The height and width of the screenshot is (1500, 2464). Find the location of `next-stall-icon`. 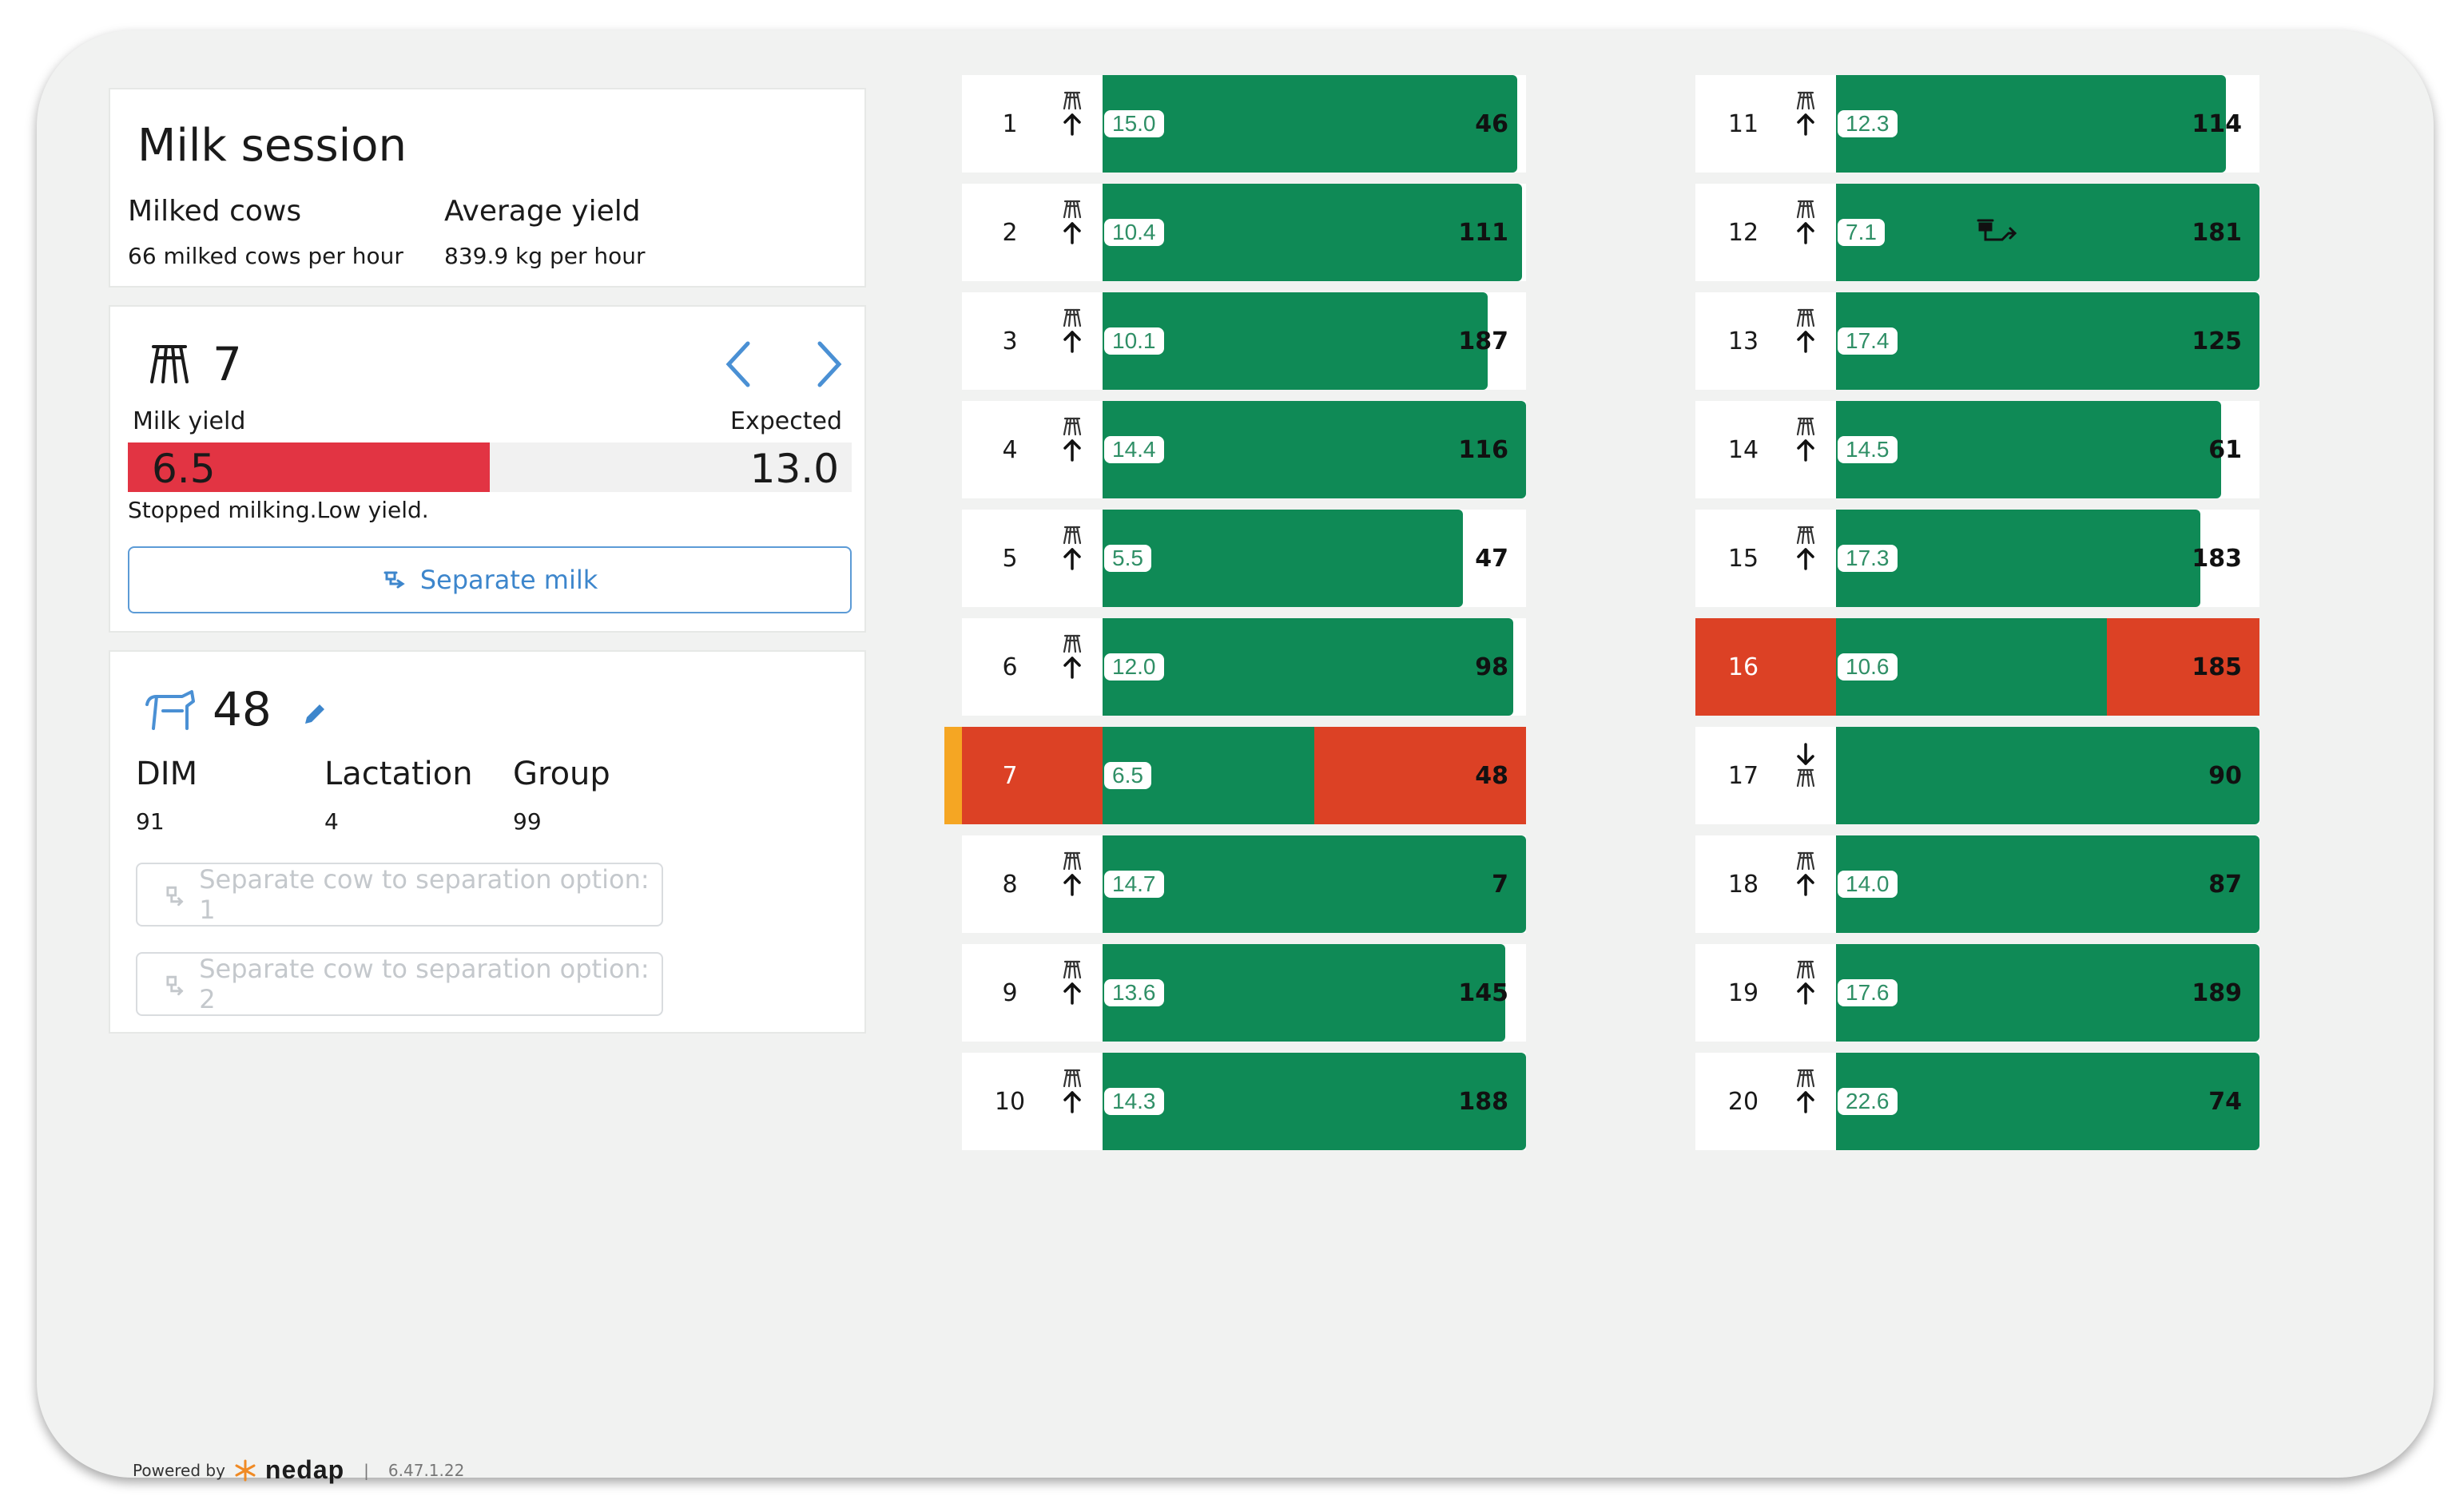

next-stall-icon is located at coordinates (827, 364).